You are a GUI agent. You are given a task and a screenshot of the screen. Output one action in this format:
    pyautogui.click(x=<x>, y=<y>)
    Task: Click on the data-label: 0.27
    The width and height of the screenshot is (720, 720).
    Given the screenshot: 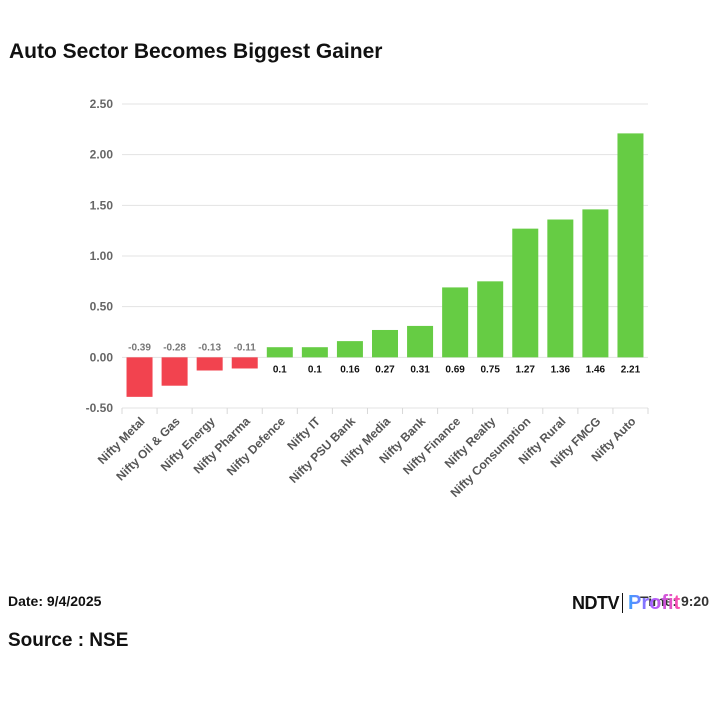 What is the action you would take?
    pyautogui.click(x=385, y=369)
    